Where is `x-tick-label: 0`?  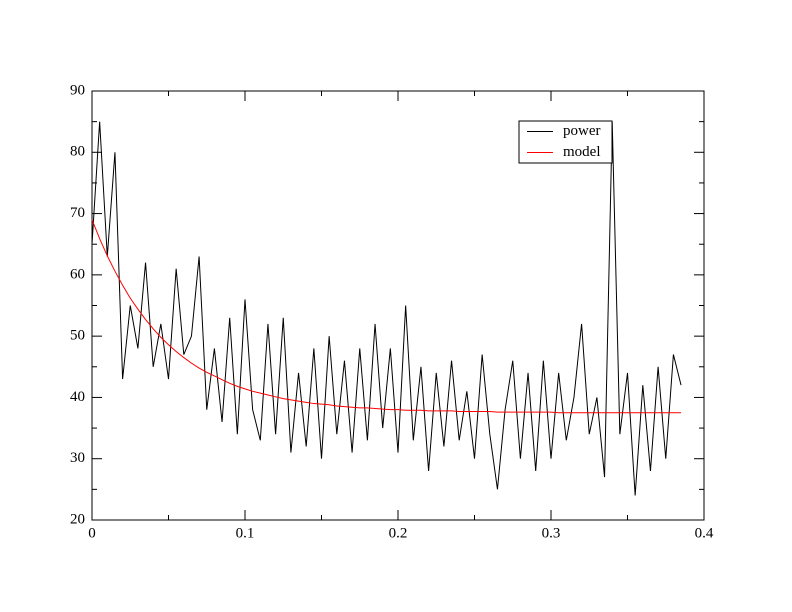 x-tick-label: 0 is located at coordinates (92, 533).